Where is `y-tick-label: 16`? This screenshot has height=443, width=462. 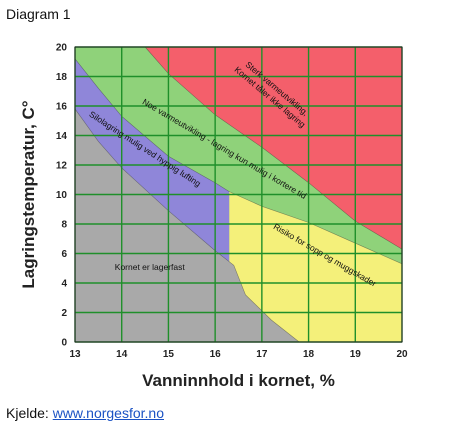 y-tick-label: 16 is located at coordinates (62, 107).